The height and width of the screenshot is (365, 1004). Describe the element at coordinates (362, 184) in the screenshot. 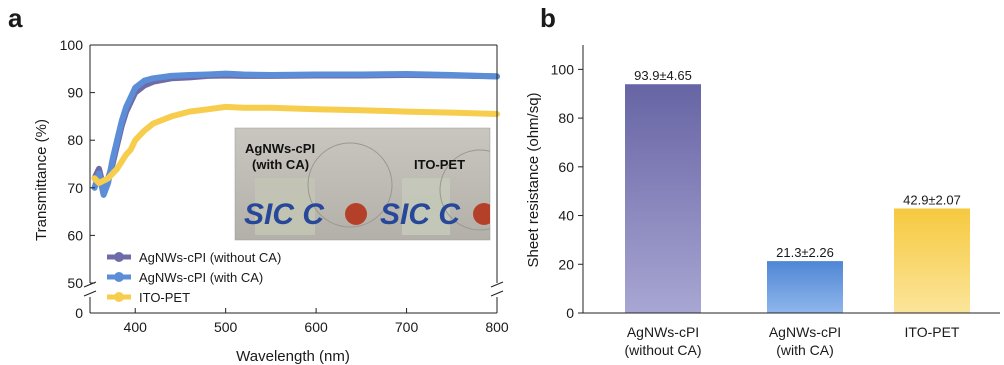

I see `inset-photo: SIC C SIC C AgNWs-cPI (with CA) ITO-PET` at that location.